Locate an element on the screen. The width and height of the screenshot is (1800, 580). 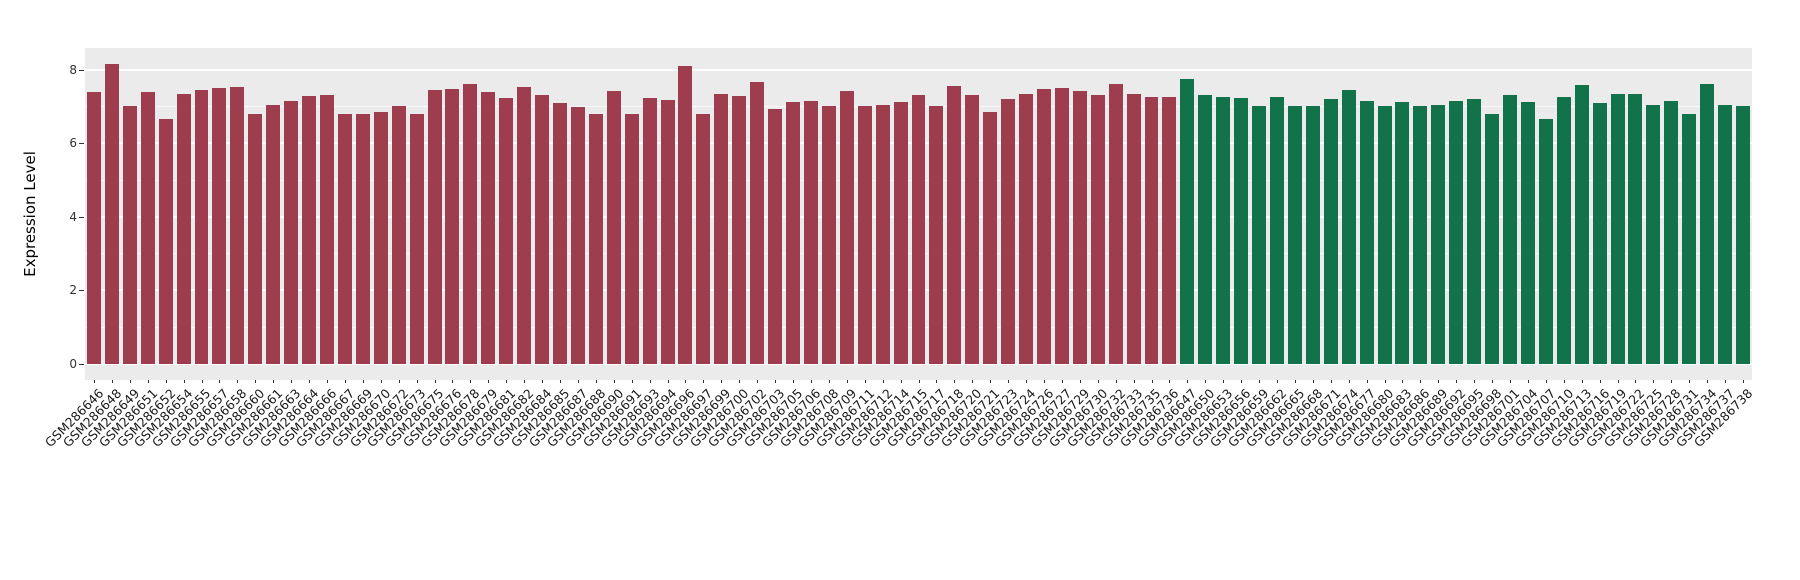
bar-GSM286729 is located at coordinates (1079, 227).